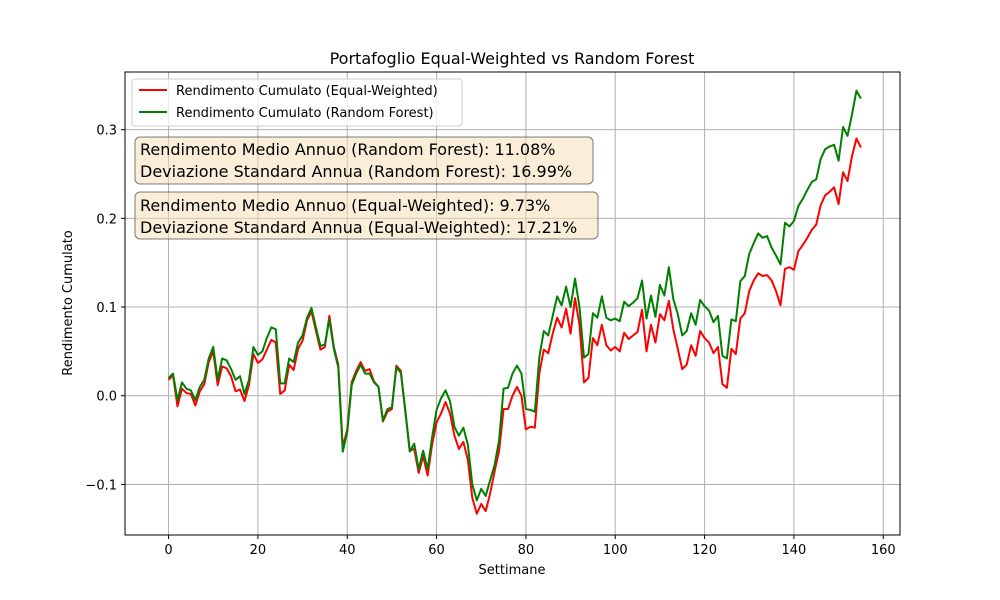  I want to click on y-tick-label: 0.3, so click(106, 131).